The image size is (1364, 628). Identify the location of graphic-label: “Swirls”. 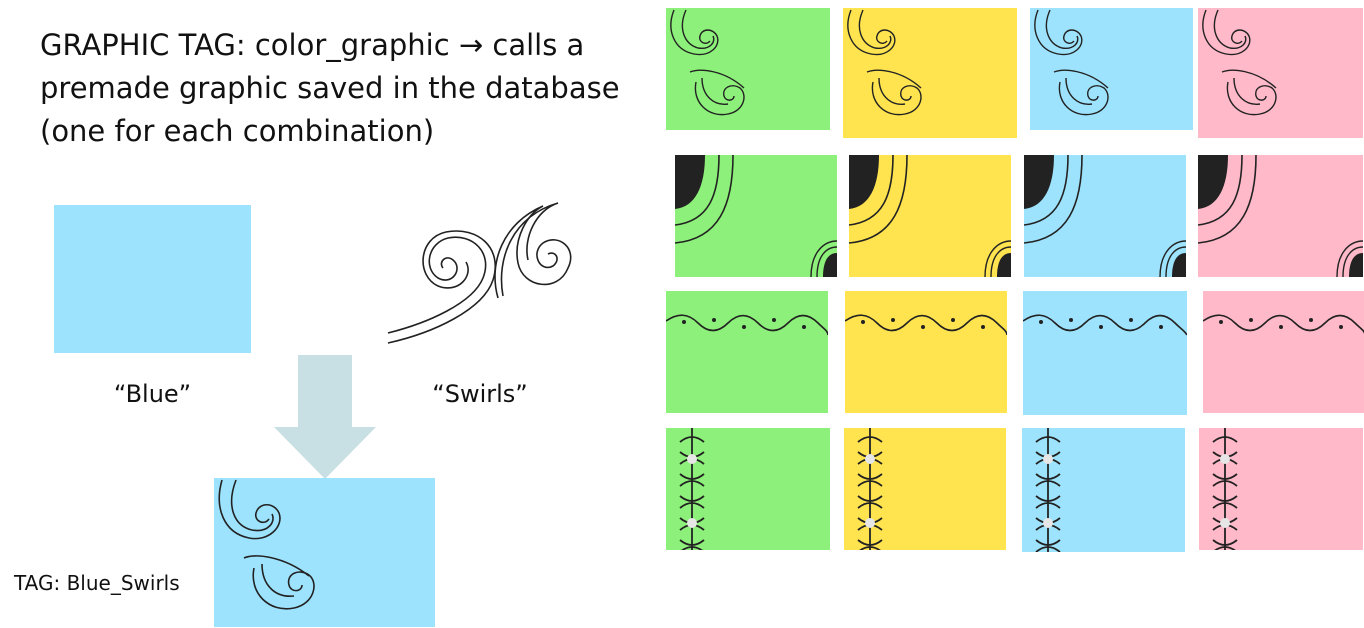
(480, 394).